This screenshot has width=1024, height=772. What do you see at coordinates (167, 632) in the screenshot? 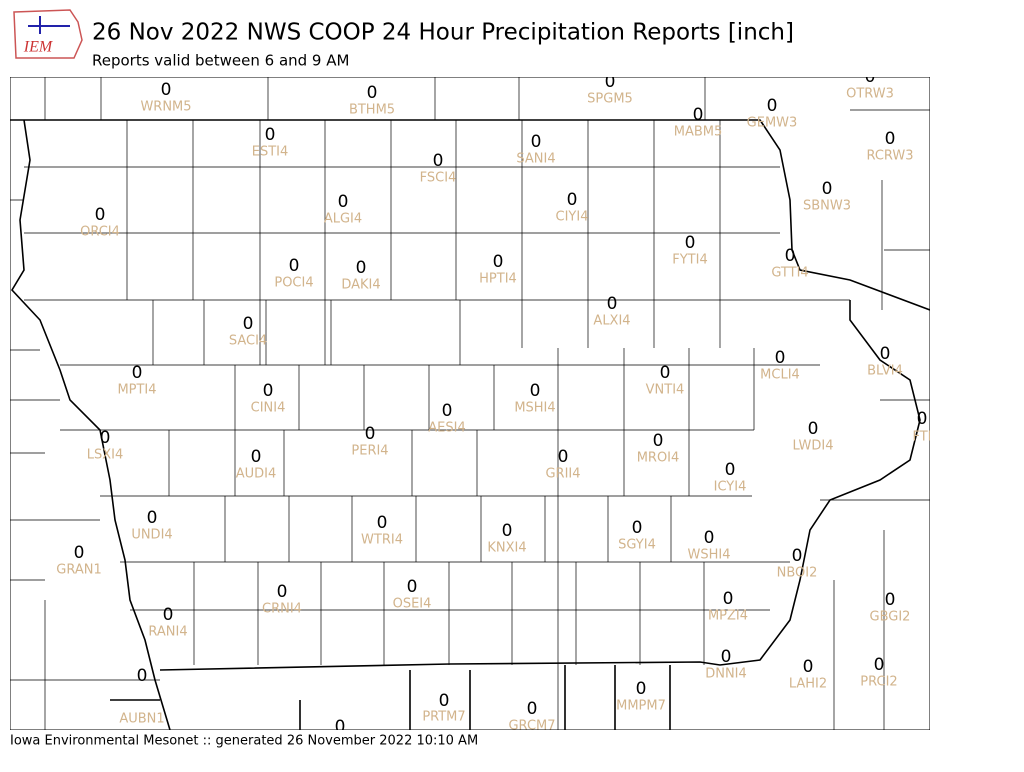
I see `station-id: RANI4` at bounding box center [167, 632].